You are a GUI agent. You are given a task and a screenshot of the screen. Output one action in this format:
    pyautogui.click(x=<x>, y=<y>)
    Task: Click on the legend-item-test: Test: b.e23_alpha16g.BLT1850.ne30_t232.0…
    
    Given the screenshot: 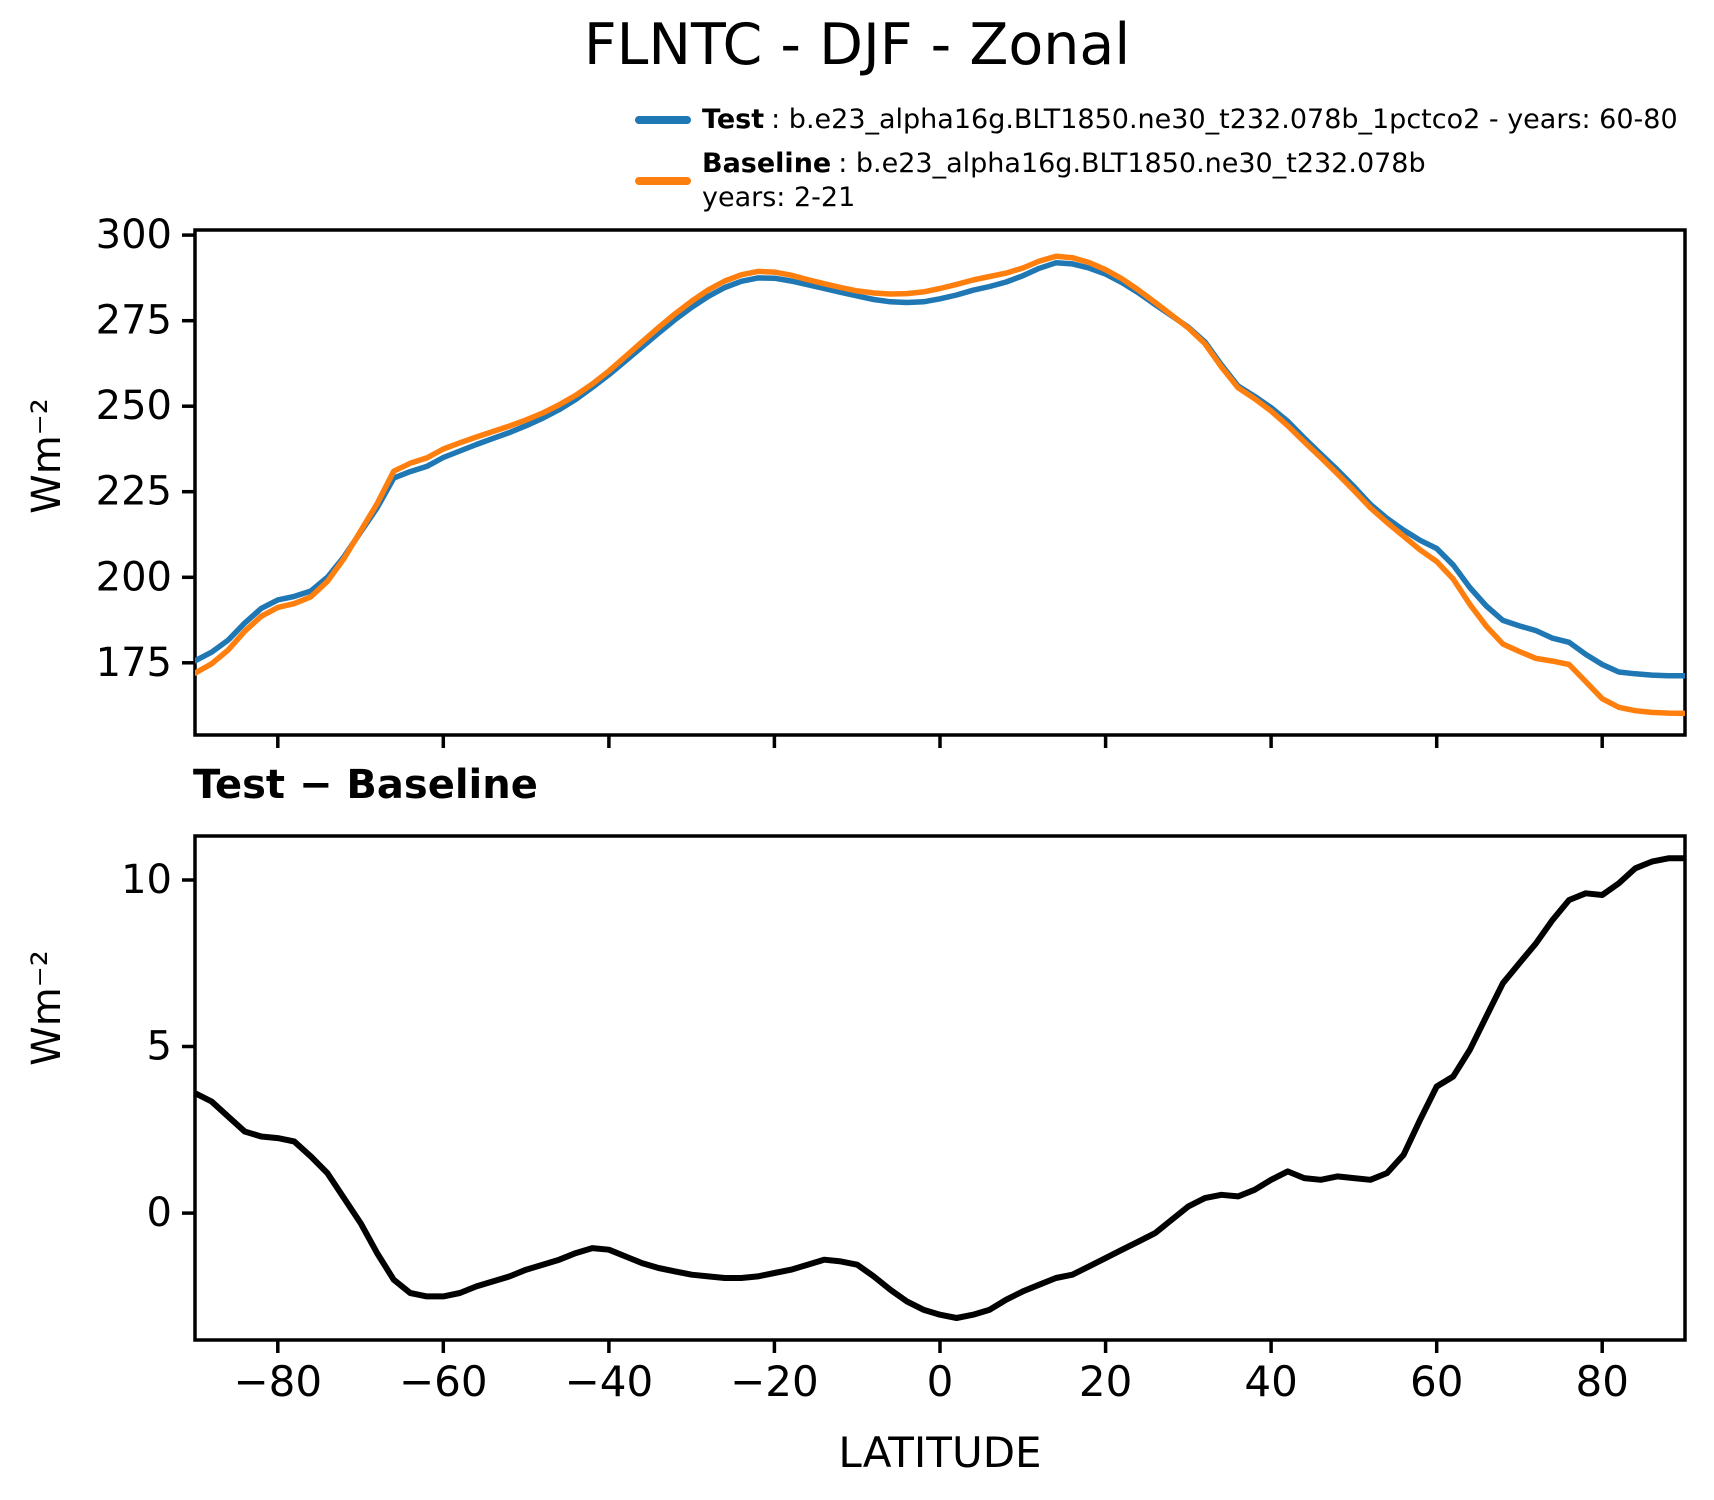 What is the action you would take?
    pyautogui.click(x=1156, y=120)
    